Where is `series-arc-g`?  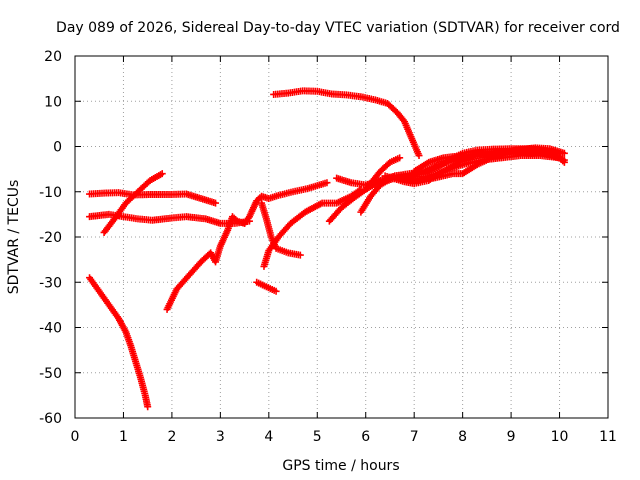
series-arc-g is located at coordinates (312, 227).